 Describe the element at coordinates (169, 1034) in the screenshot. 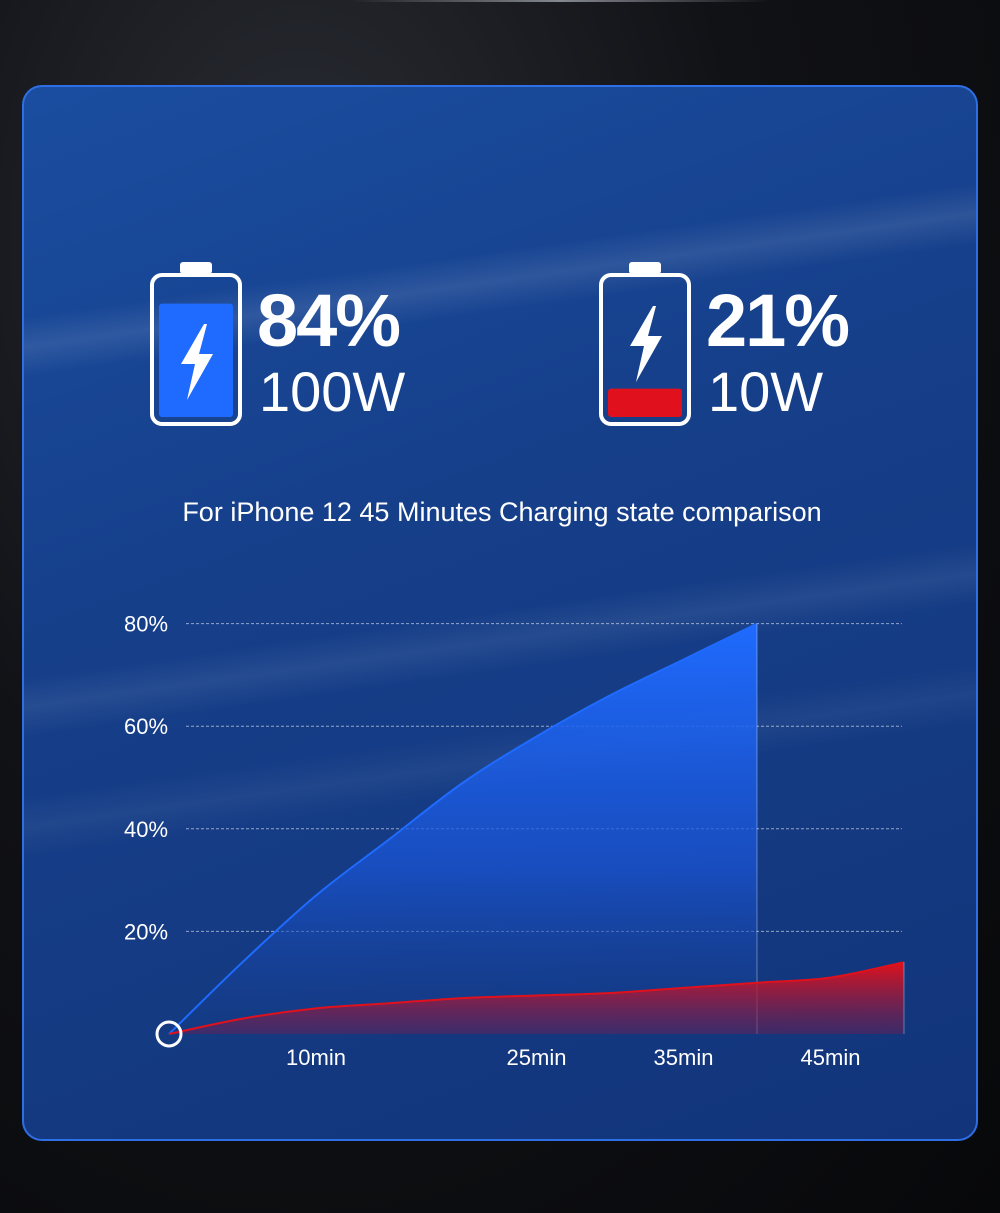

I see `origin-marker` at that location.